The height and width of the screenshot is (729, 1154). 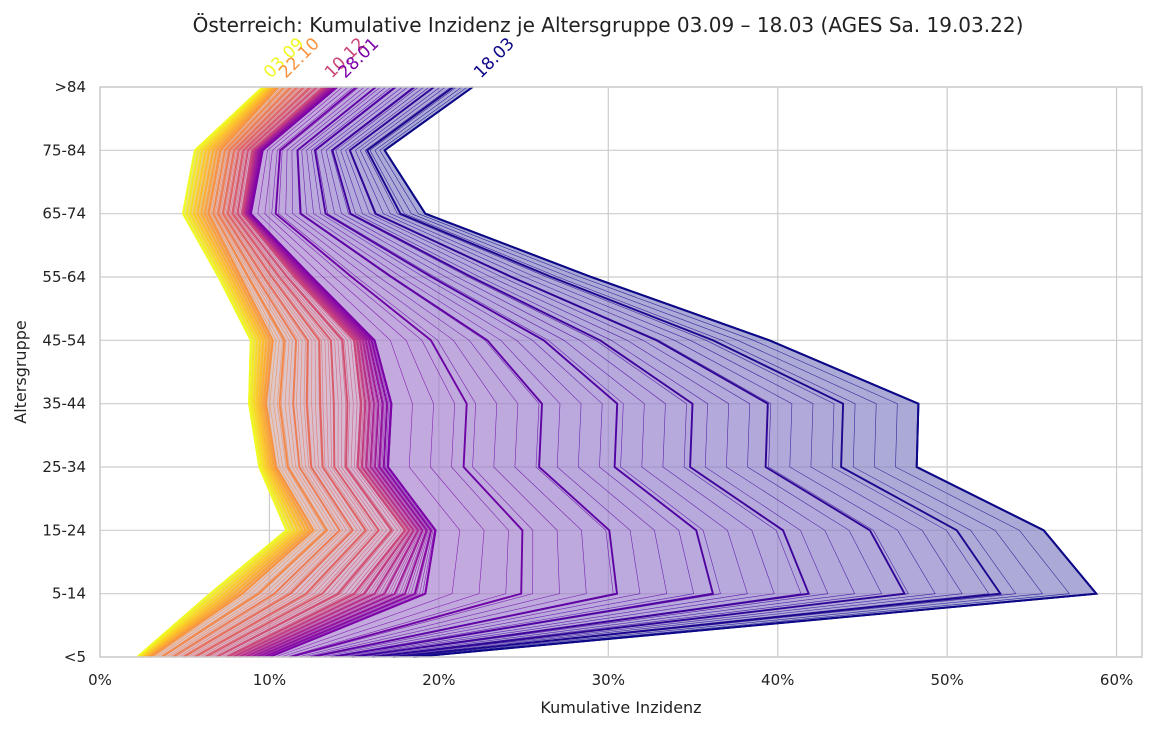 What do you see at coordinates (64, 467) in the screenshot?
I see `y-tick-label: 25-34` at bounding box center [64, 467].